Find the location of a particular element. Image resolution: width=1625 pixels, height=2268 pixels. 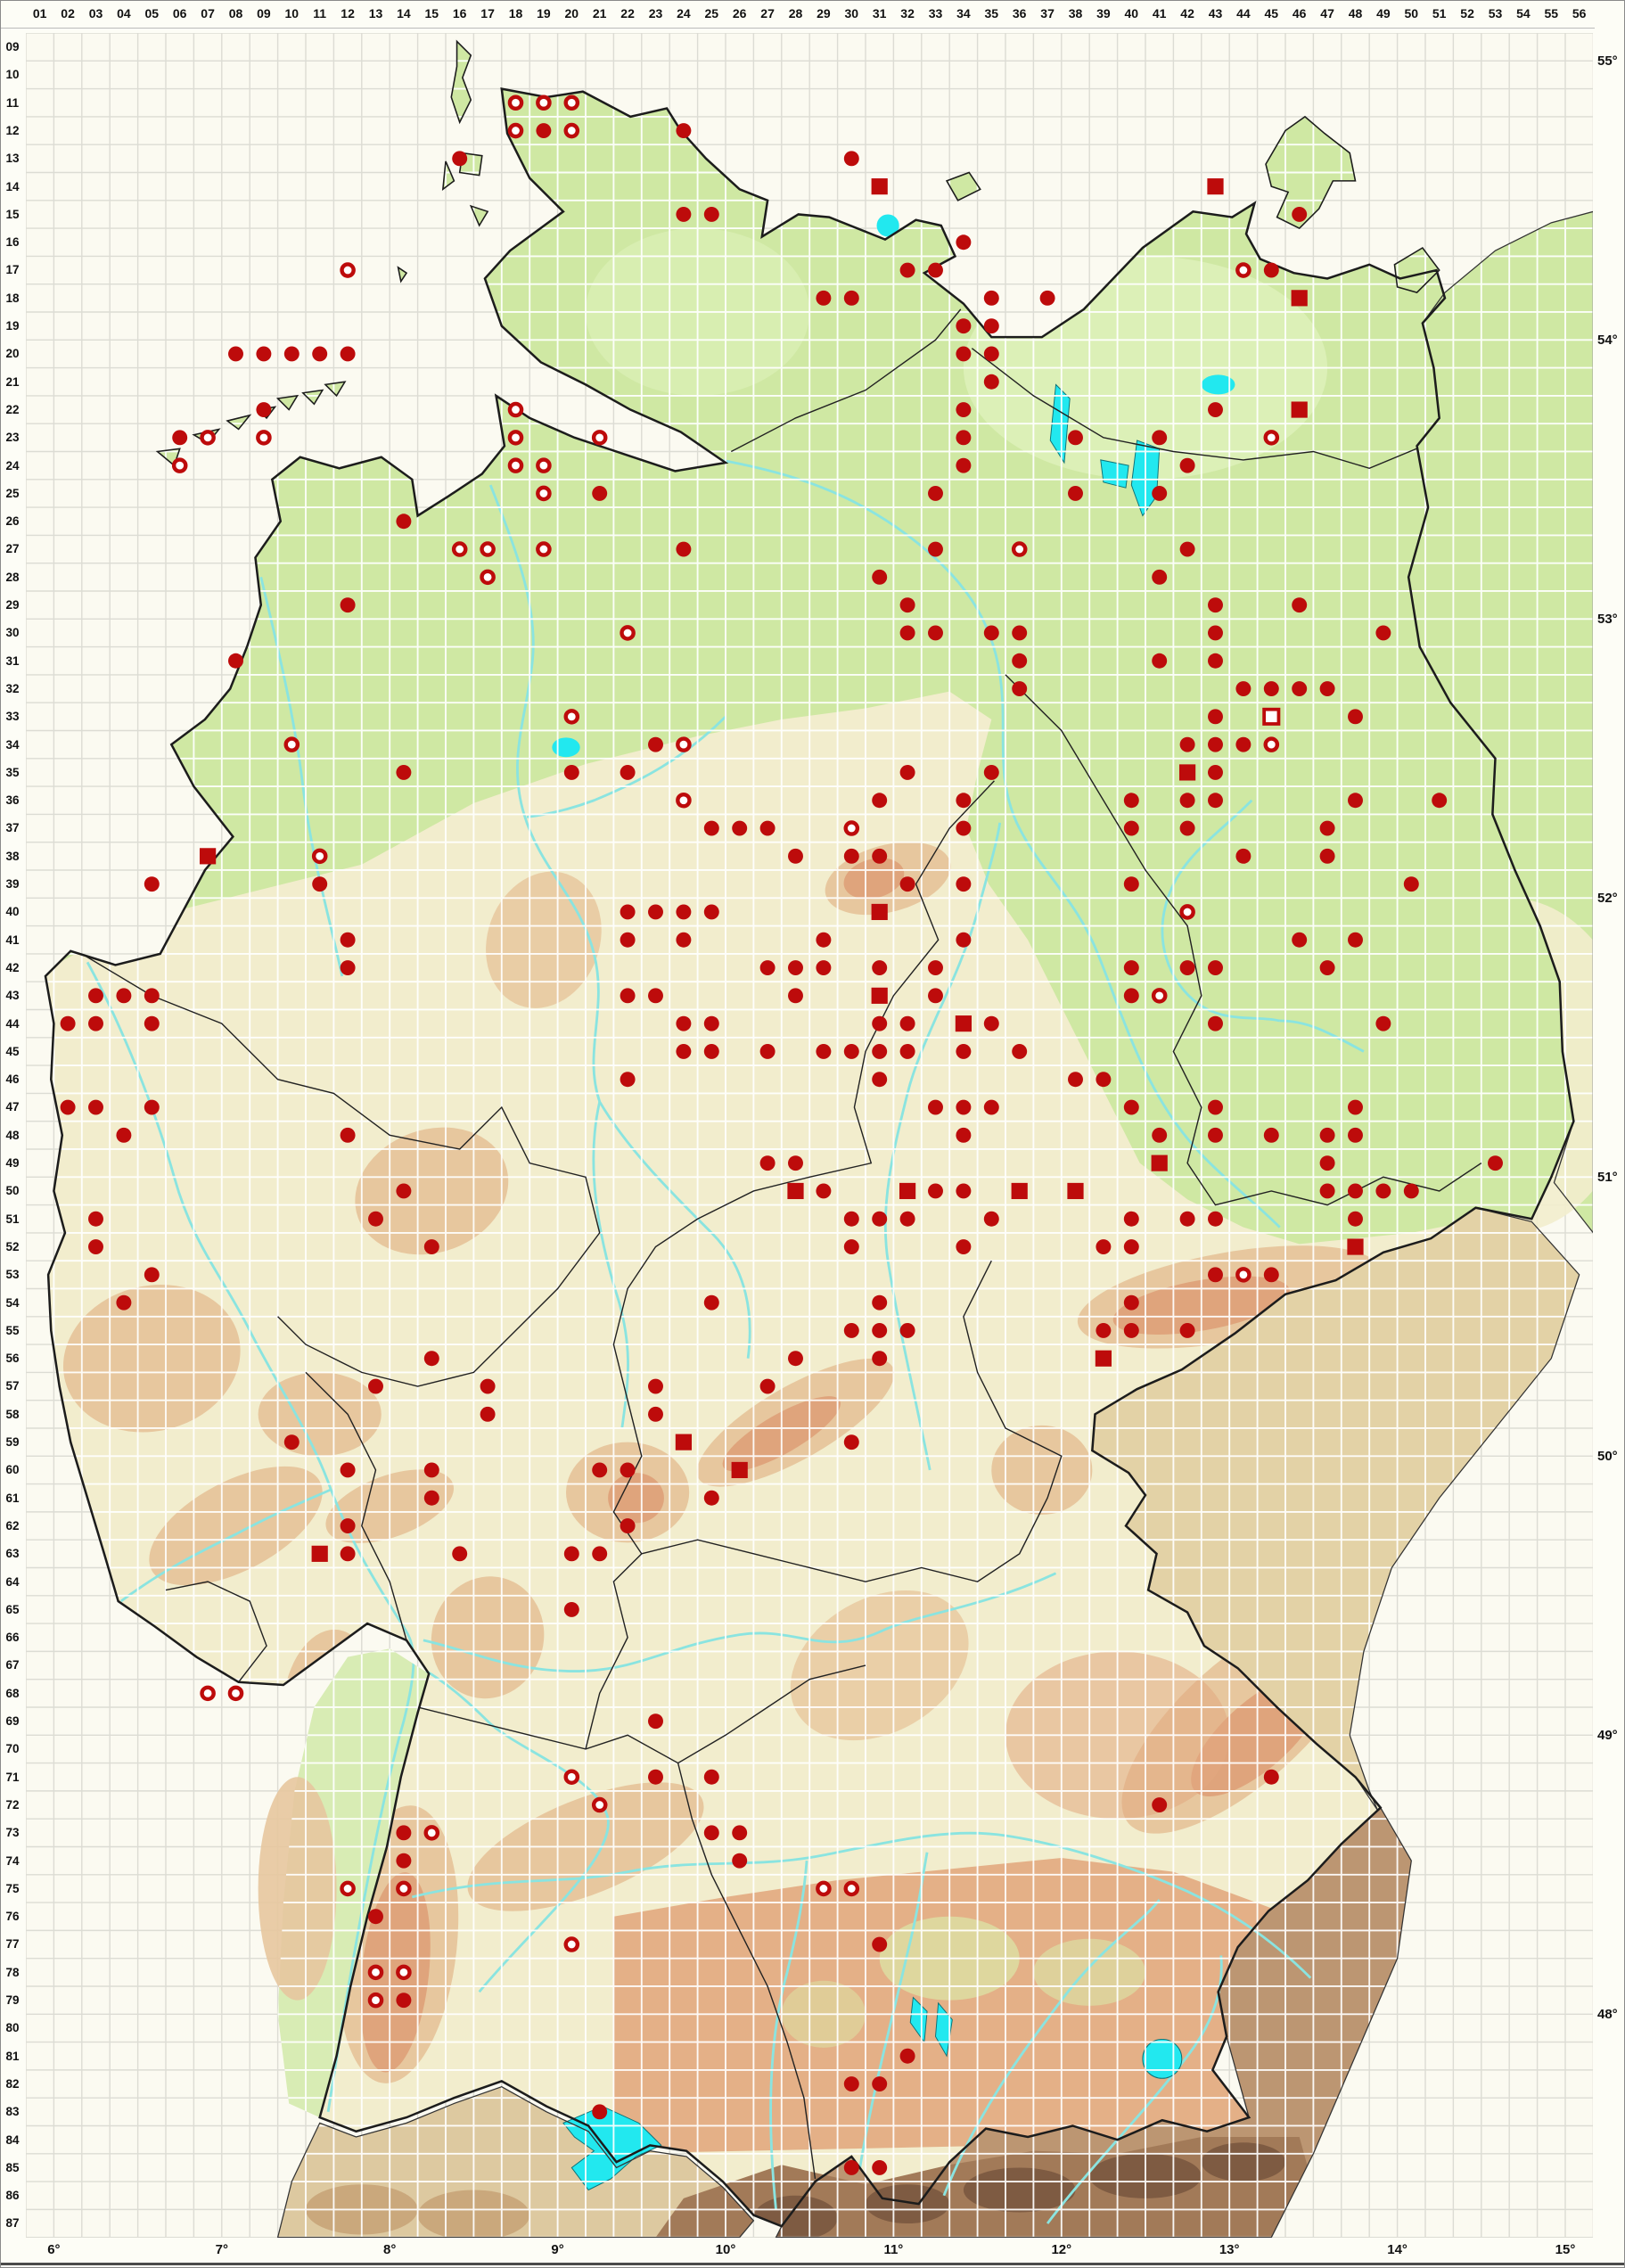

row-label-33: 33 is located at coordinates (13, 717).